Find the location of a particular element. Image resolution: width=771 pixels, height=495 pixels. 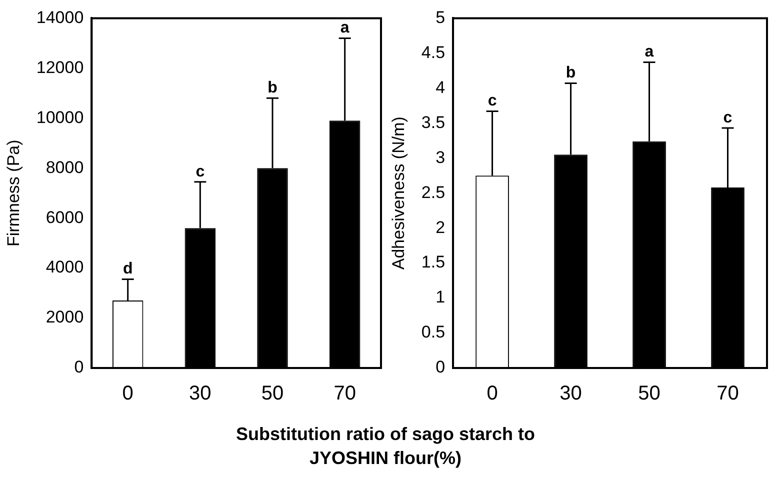

y-tick-label: 3.5 is located at coordinates (433, 122).